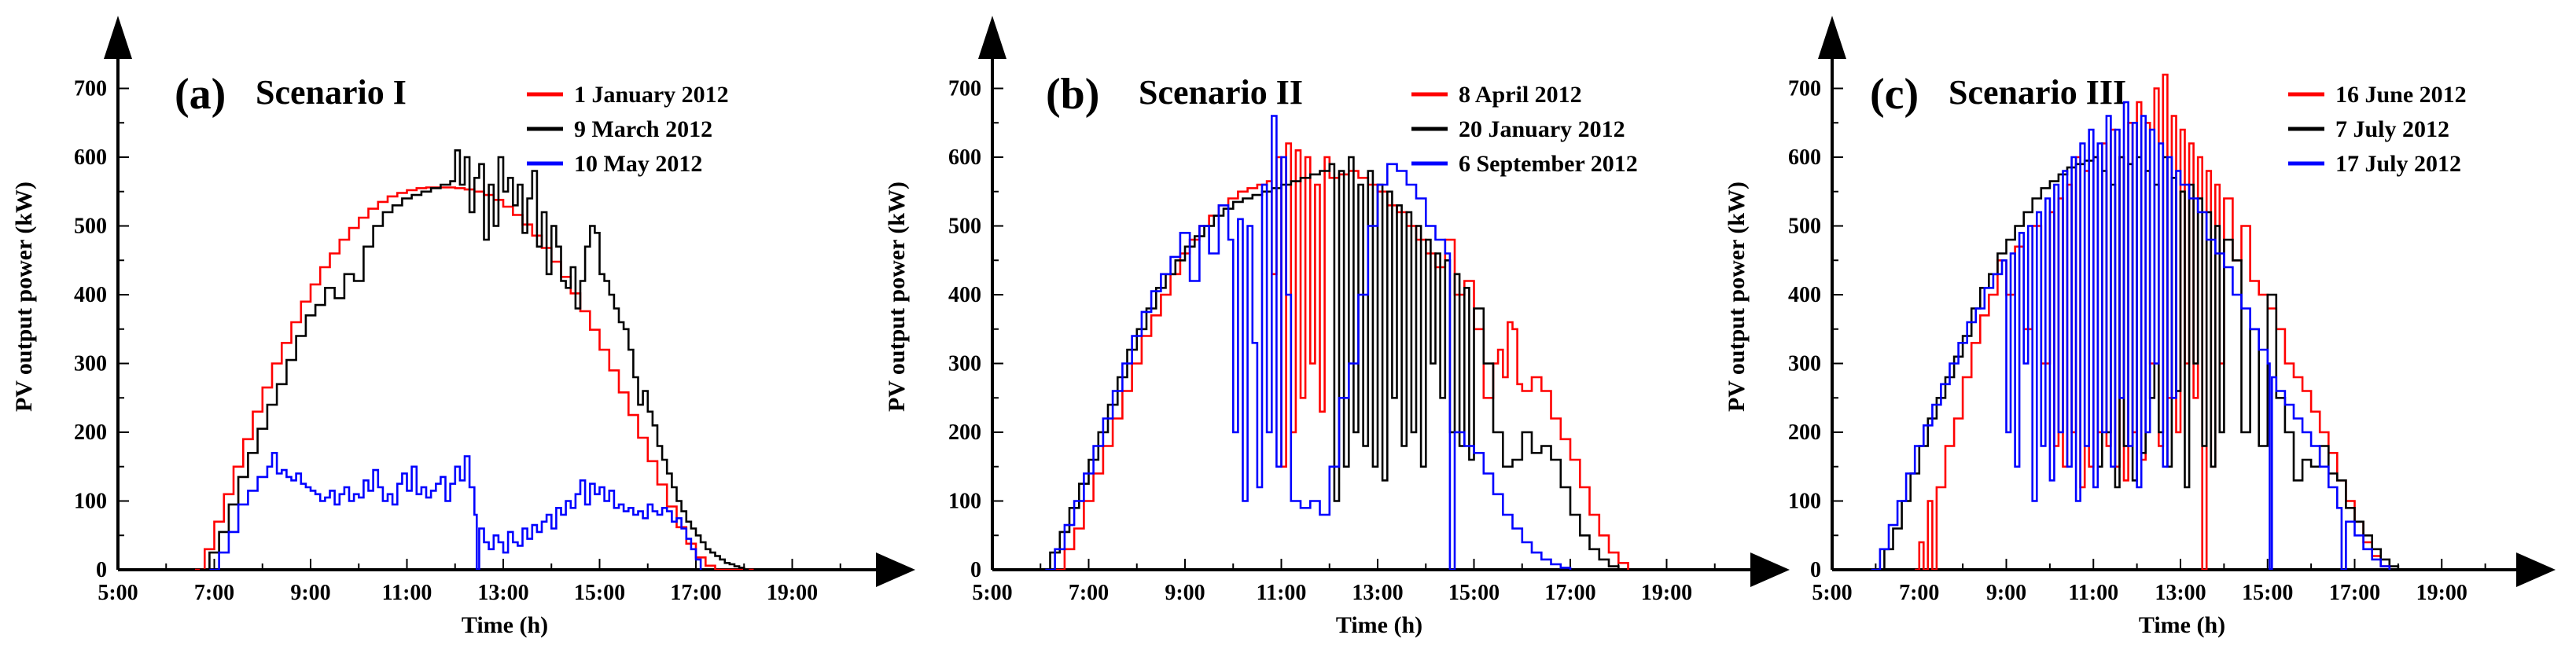 This screenshot has width=2576, height=657. What do you see at coordinates (643, 129) in the screenshot?
I see `legend-label: 9 March 2012` at bounding box center [643, 129].